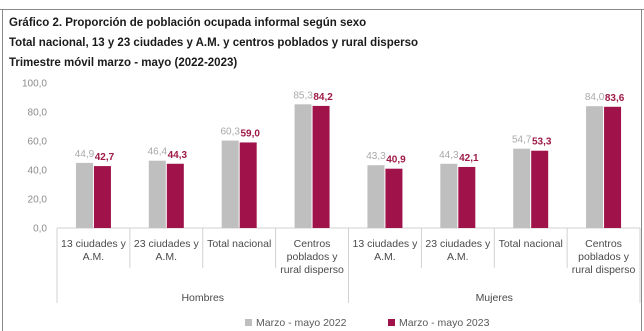 The height and width of the screenshot is (331, 644). I want to click on data-label-2023: 59,0, so click(250, 133).